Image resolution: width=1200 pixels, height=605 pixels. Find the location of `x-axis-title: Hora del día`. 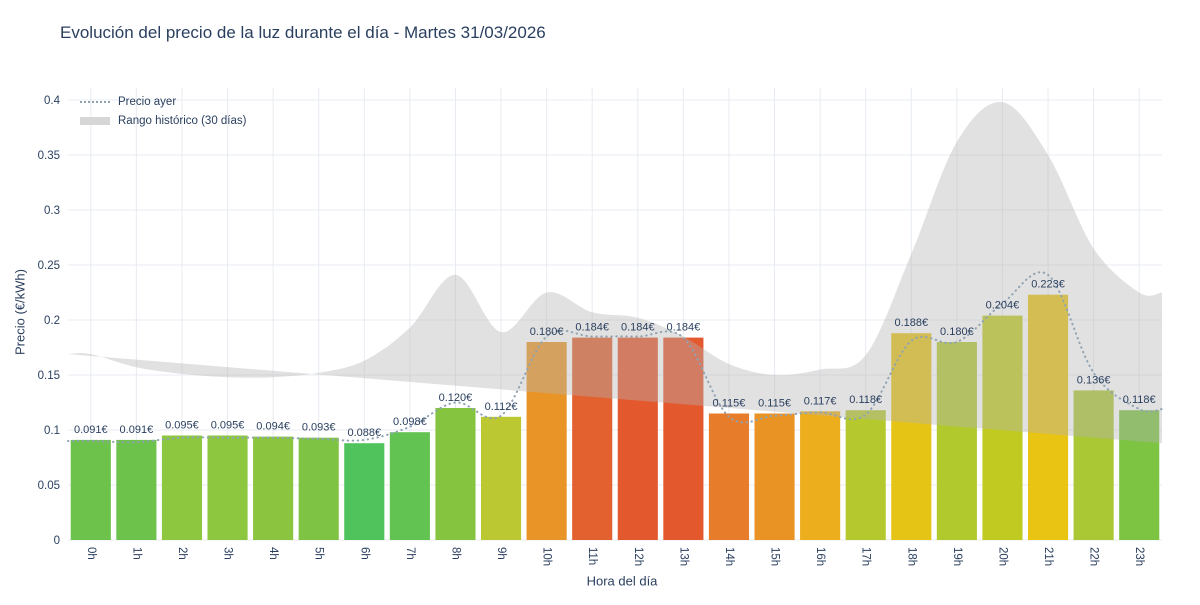

x-axis-title: Hora del día is located at coordinates (622, 581).